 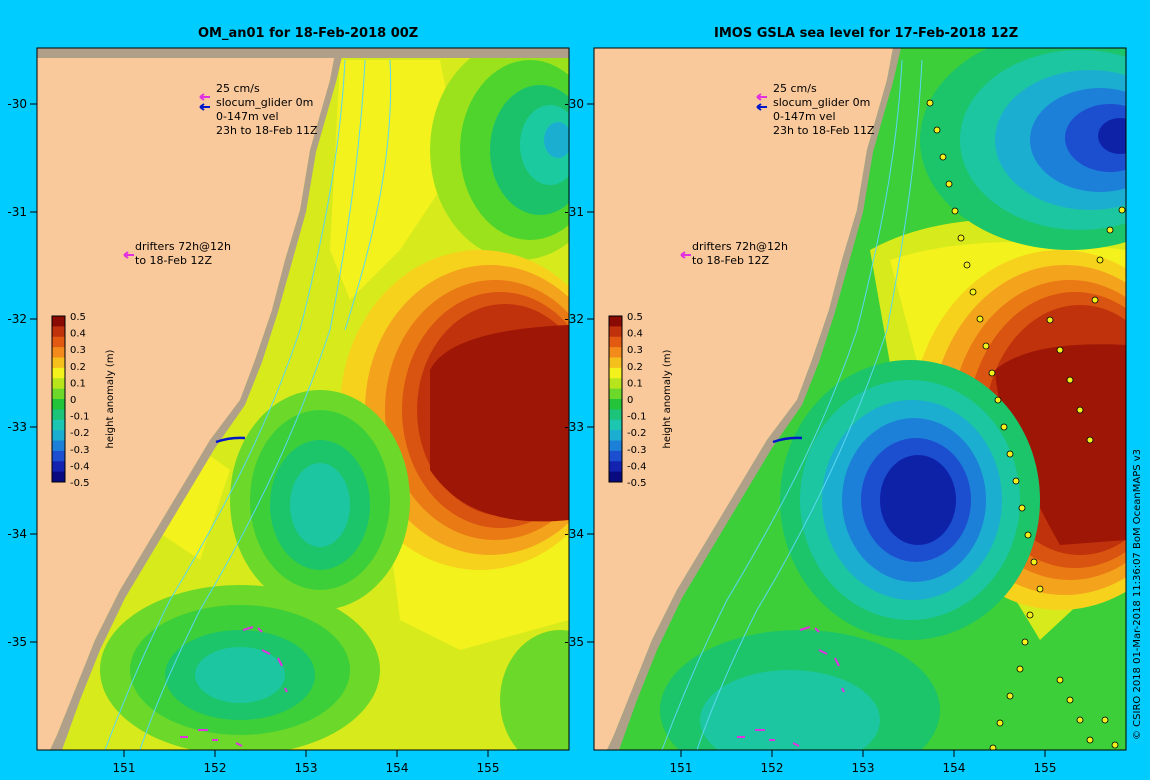 I want to click on left-x-tick-label: 152, so click(x=215, y=768).